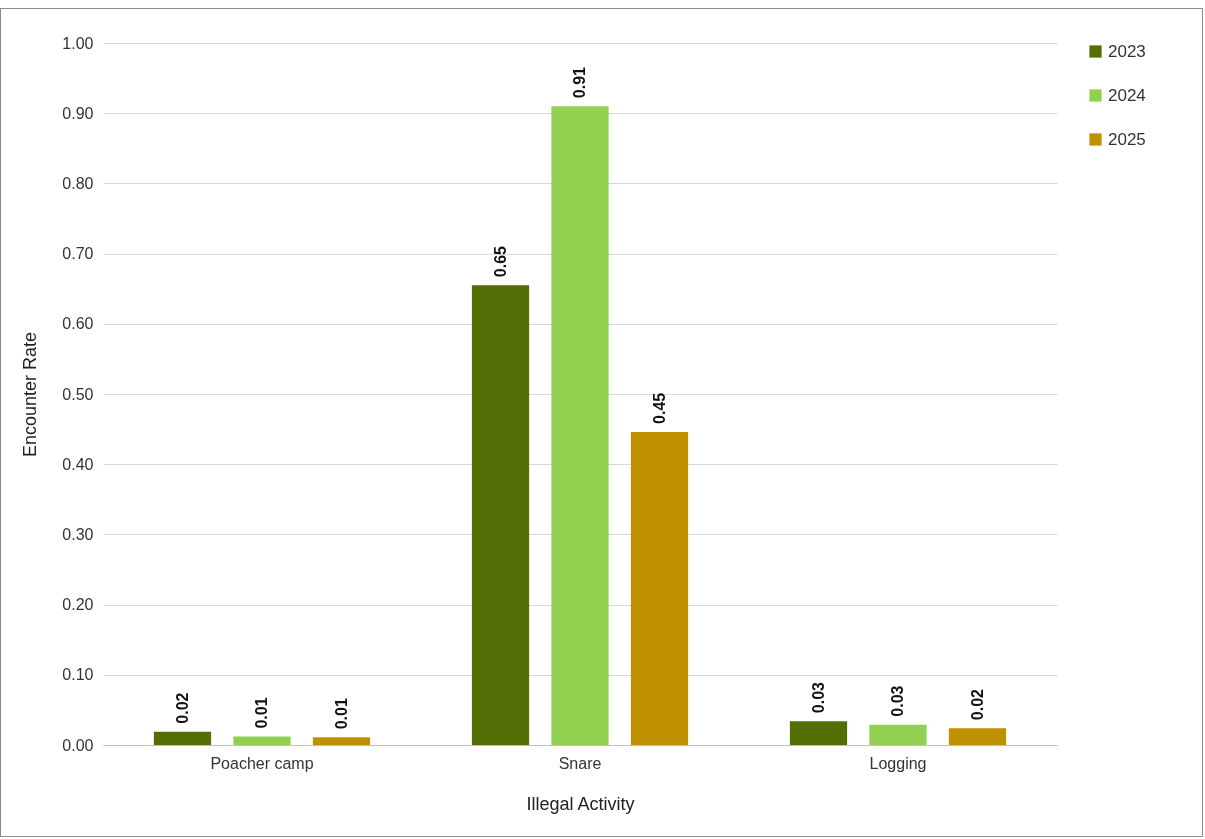 The width and height of the screenshot is (1205, 839). What do you see at coordinates (1127, 139) in the screenshot?
I see `legend-label: 2025` at bounding box center [1127, 139].